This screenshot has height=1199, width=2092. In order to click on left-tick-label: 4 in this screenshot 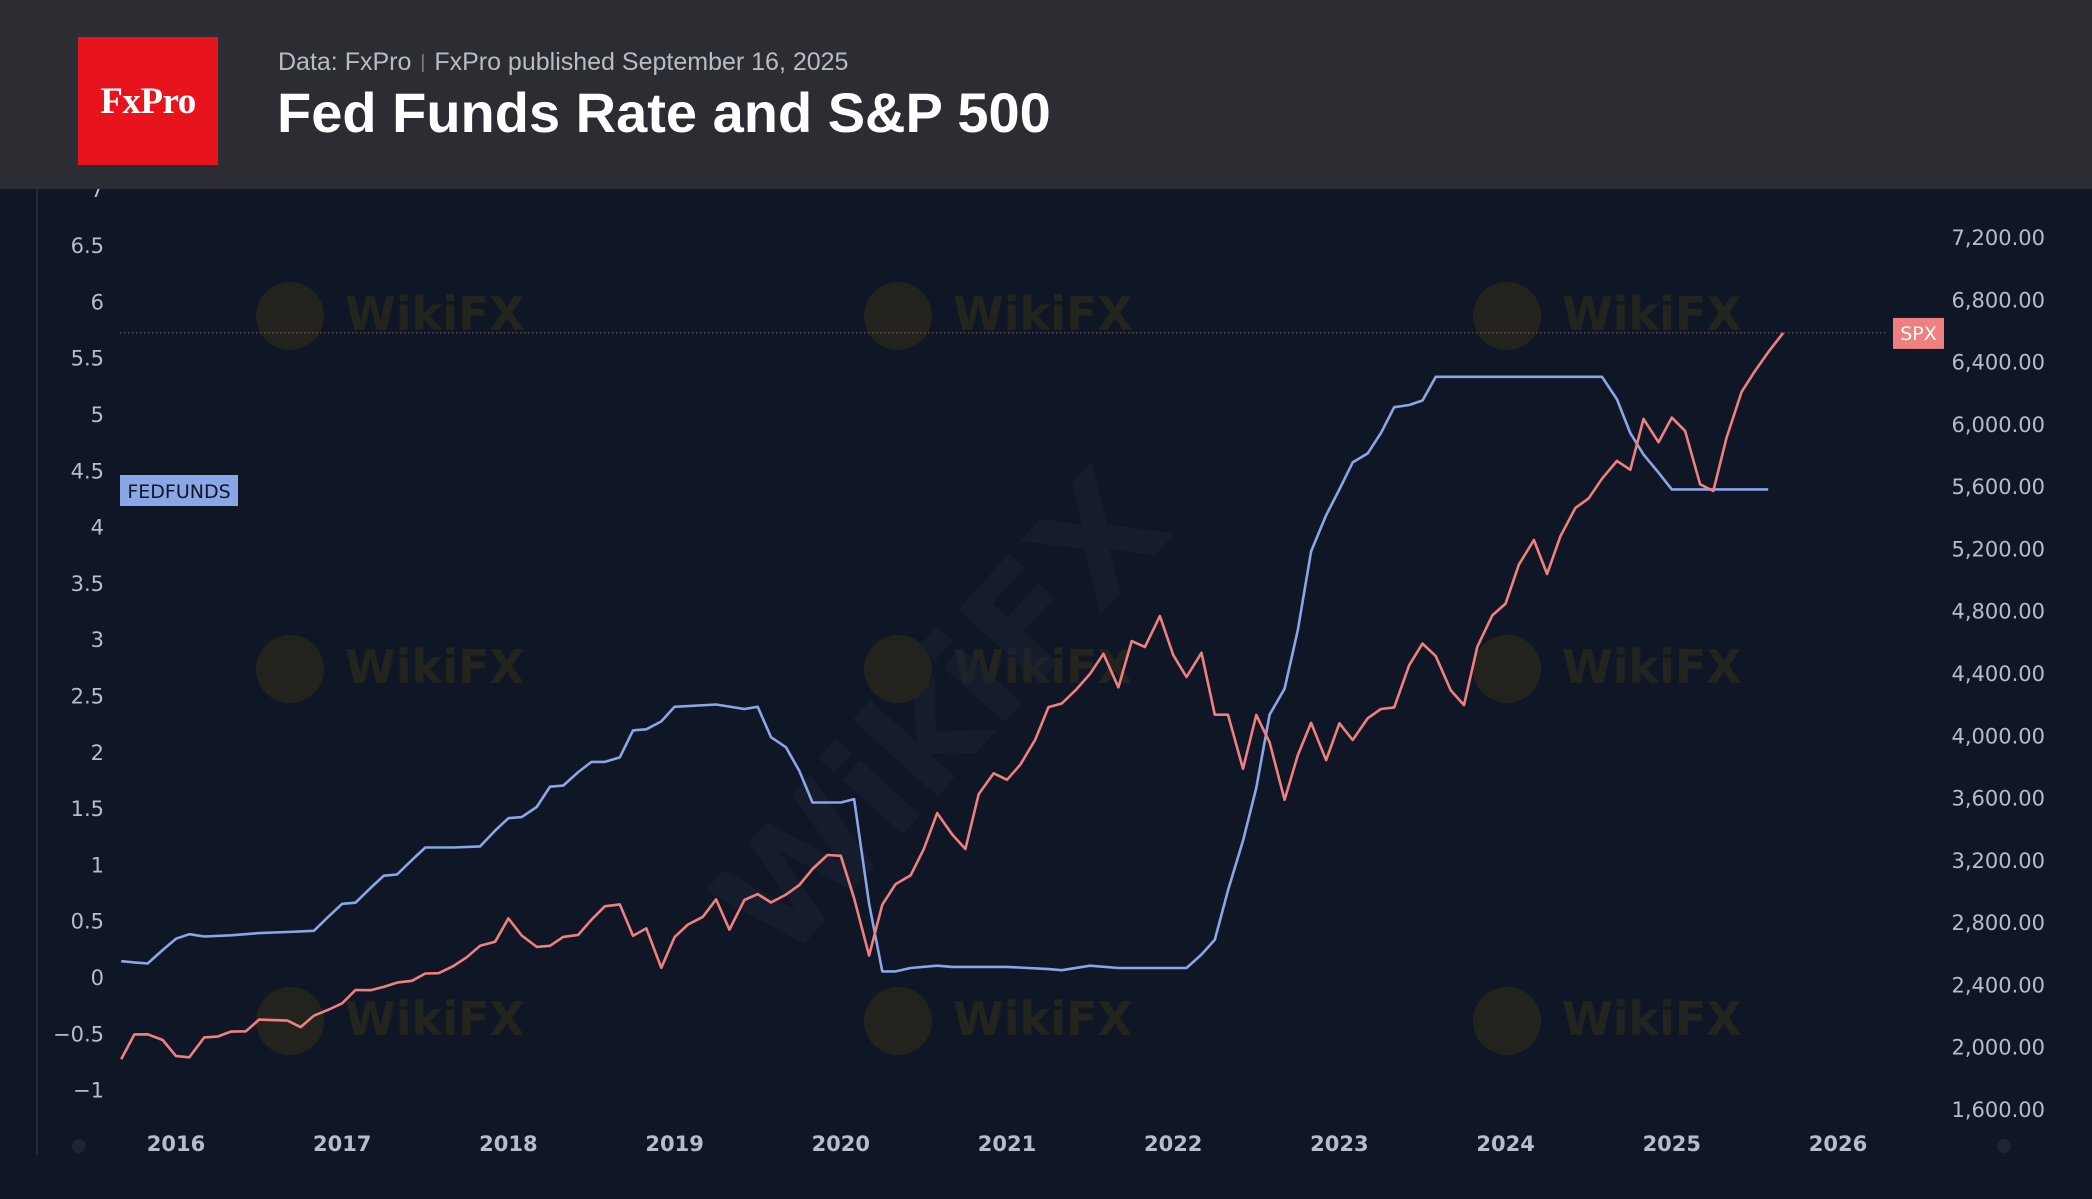, I will do `click(97, 528)`.